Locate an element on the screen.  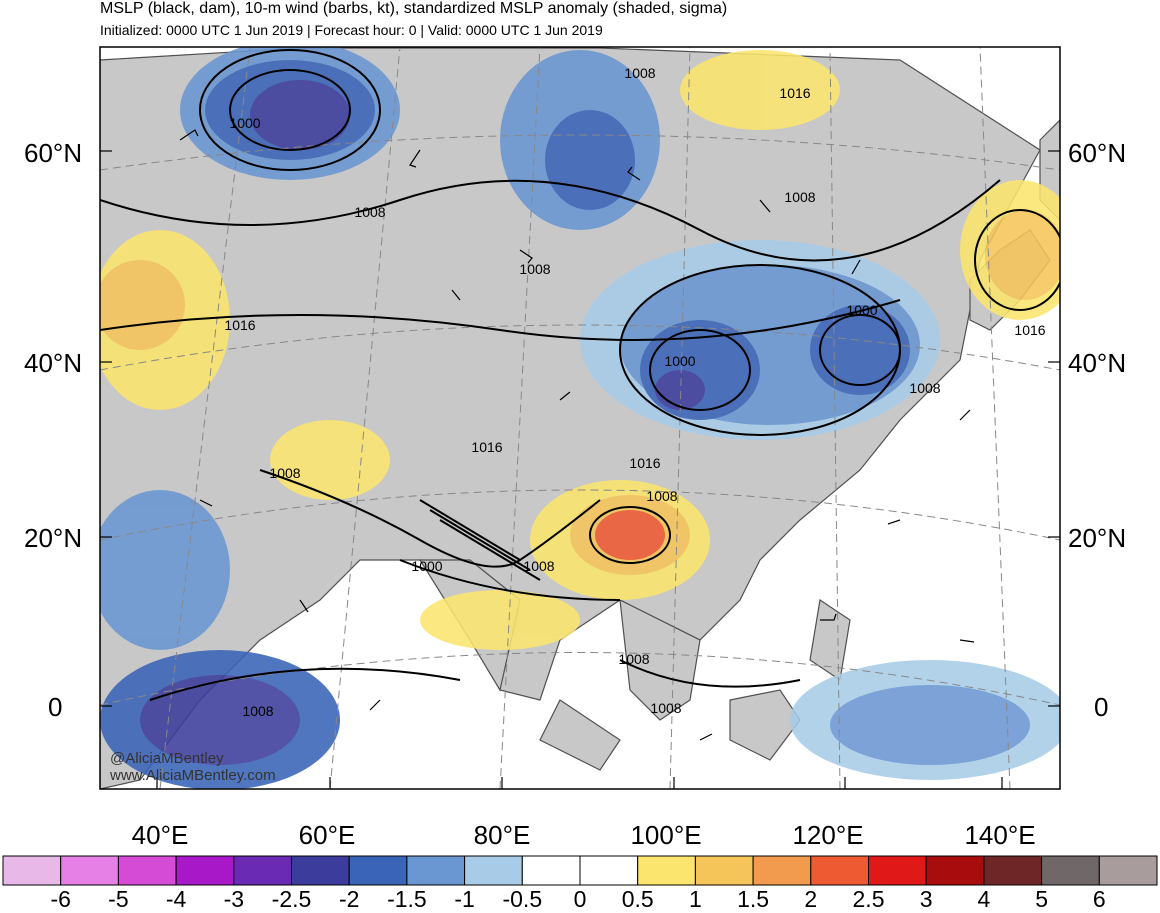
anomaly-pos-arctic is located at coordinates (760, 90).